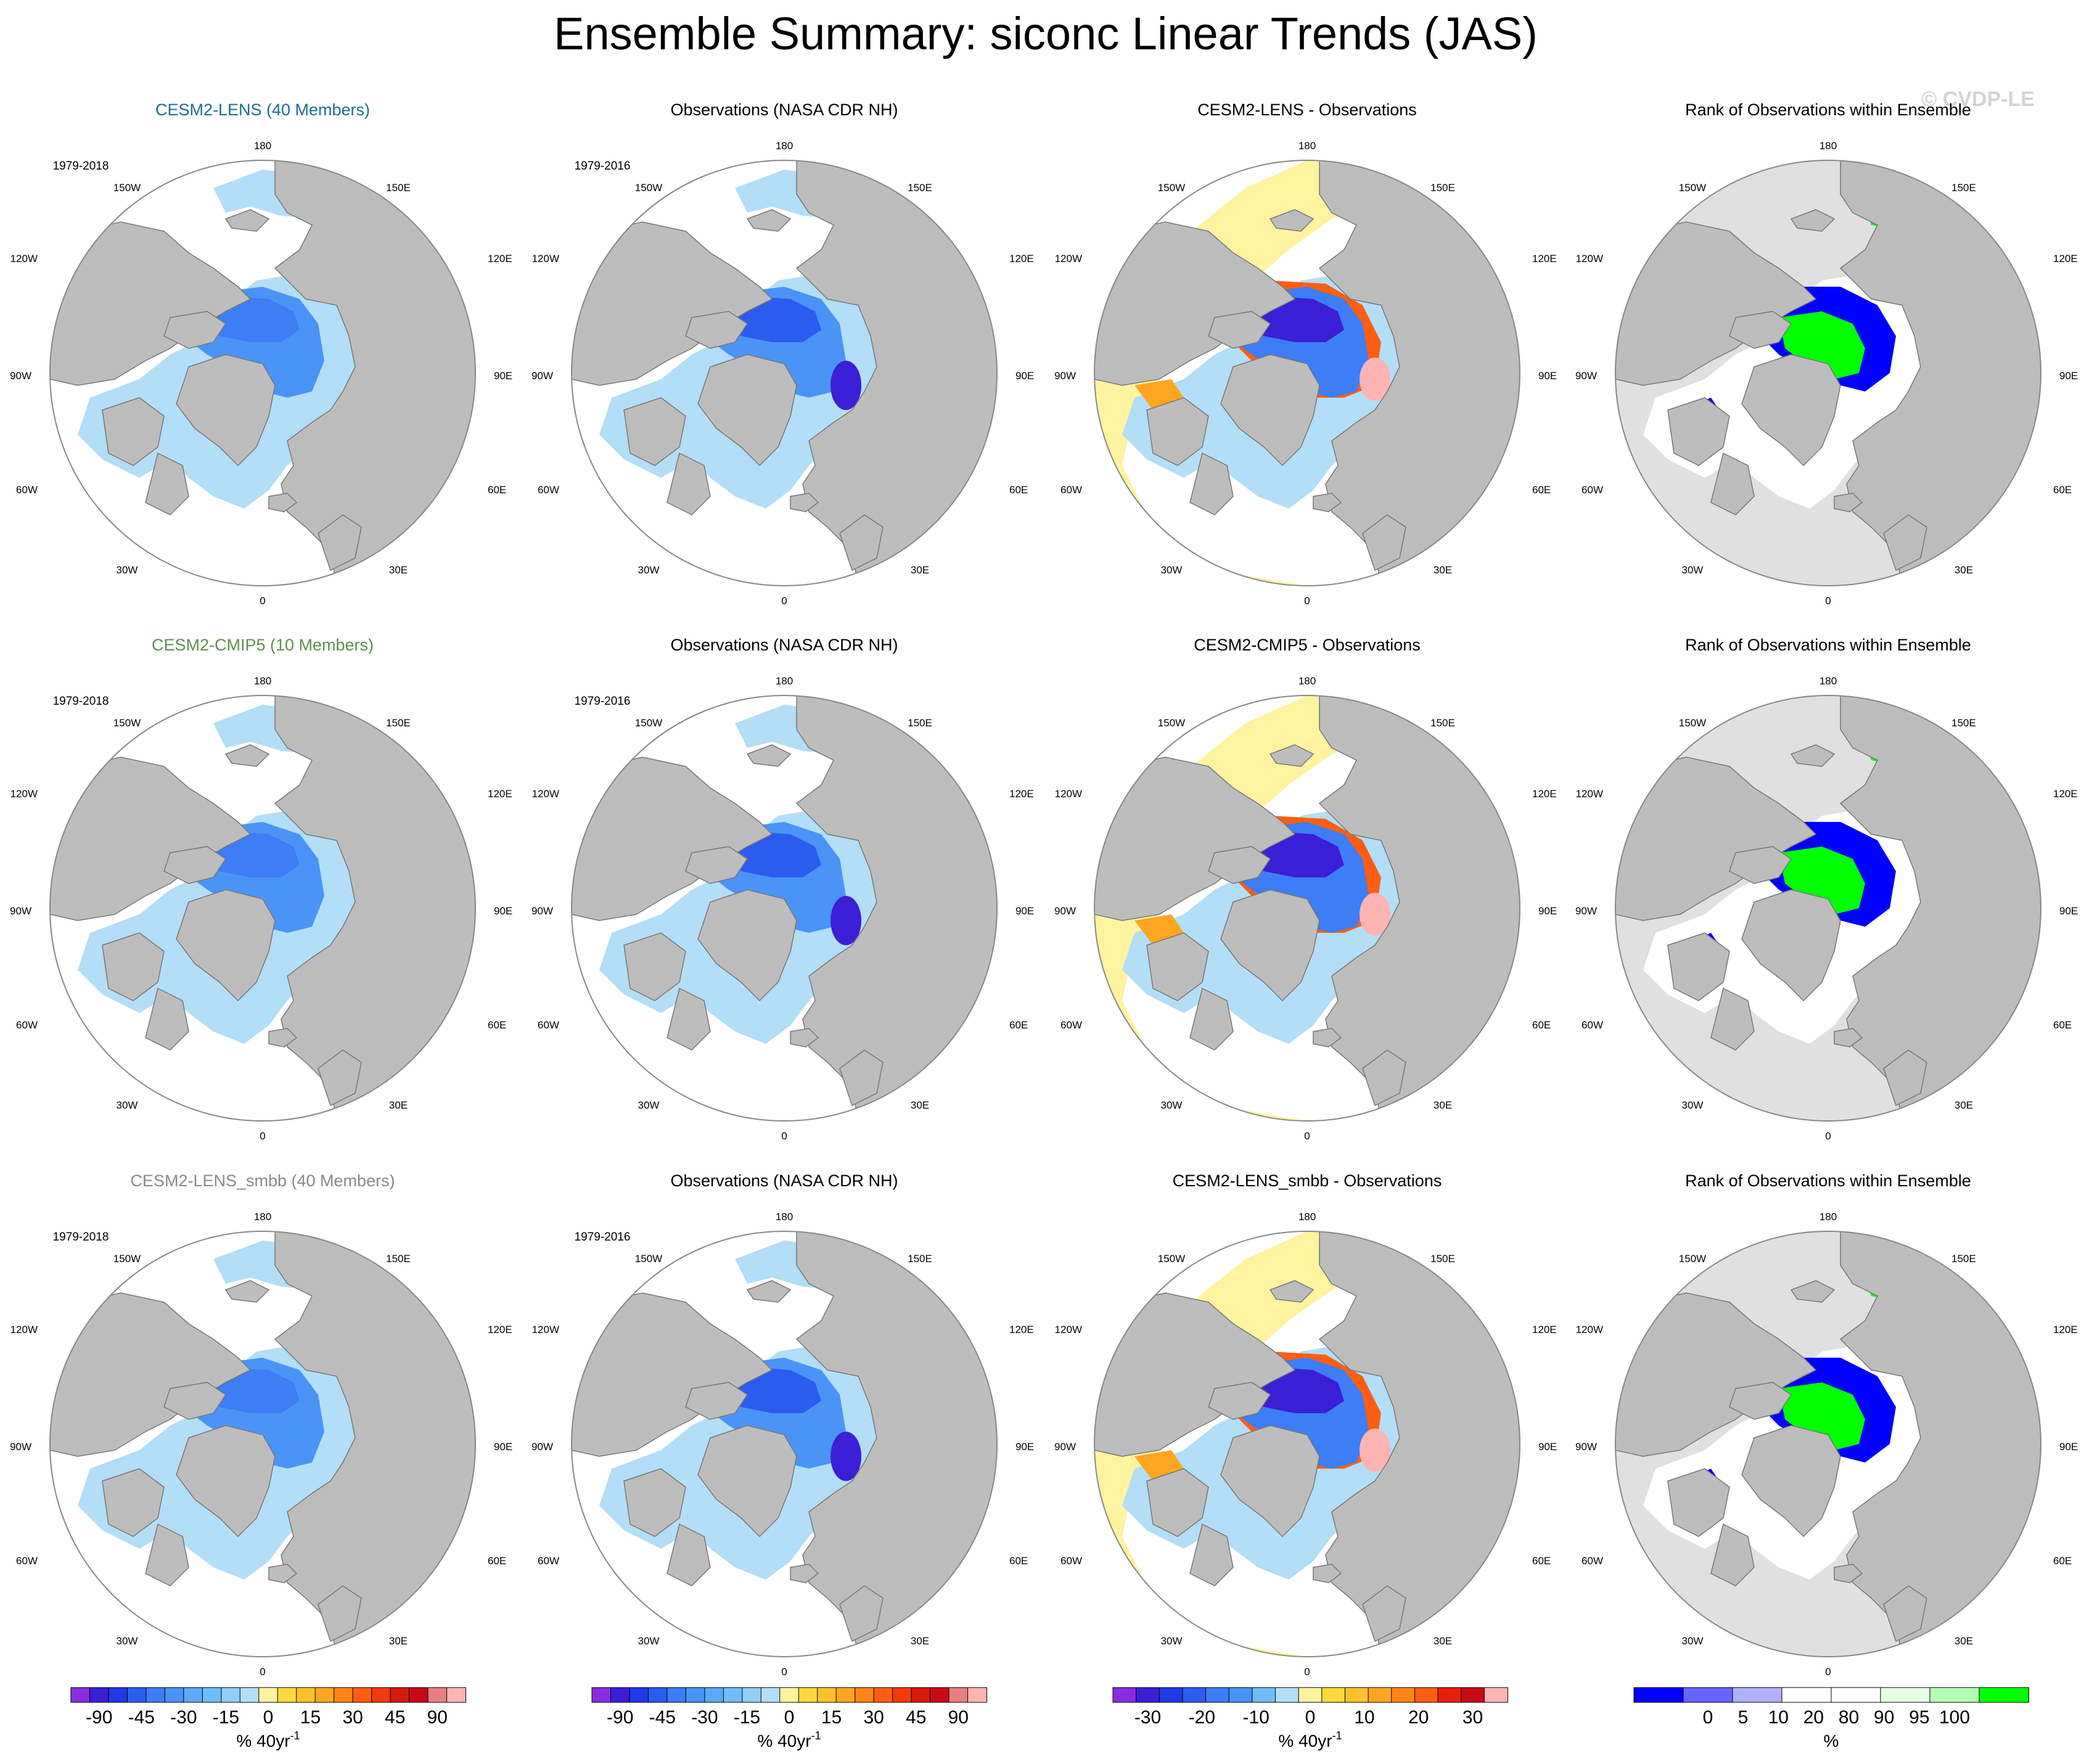  Describe the element at coordinates (1172, 1641) in the screenshot. I see `map-coordinate-label: 30W` at that location.